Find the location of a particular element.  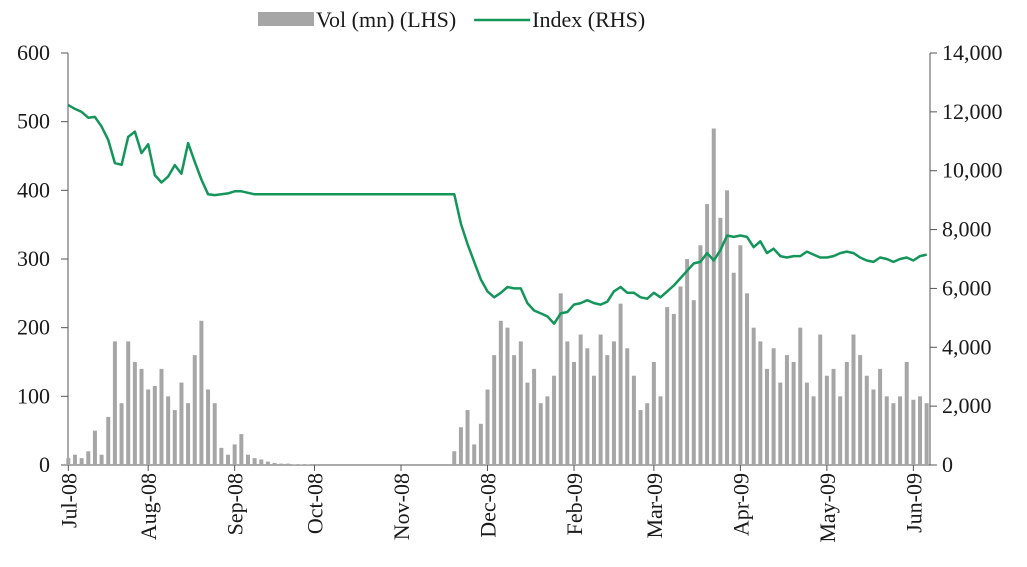

x-tick-label: Jul-08 is located at coordinates (68, 500).